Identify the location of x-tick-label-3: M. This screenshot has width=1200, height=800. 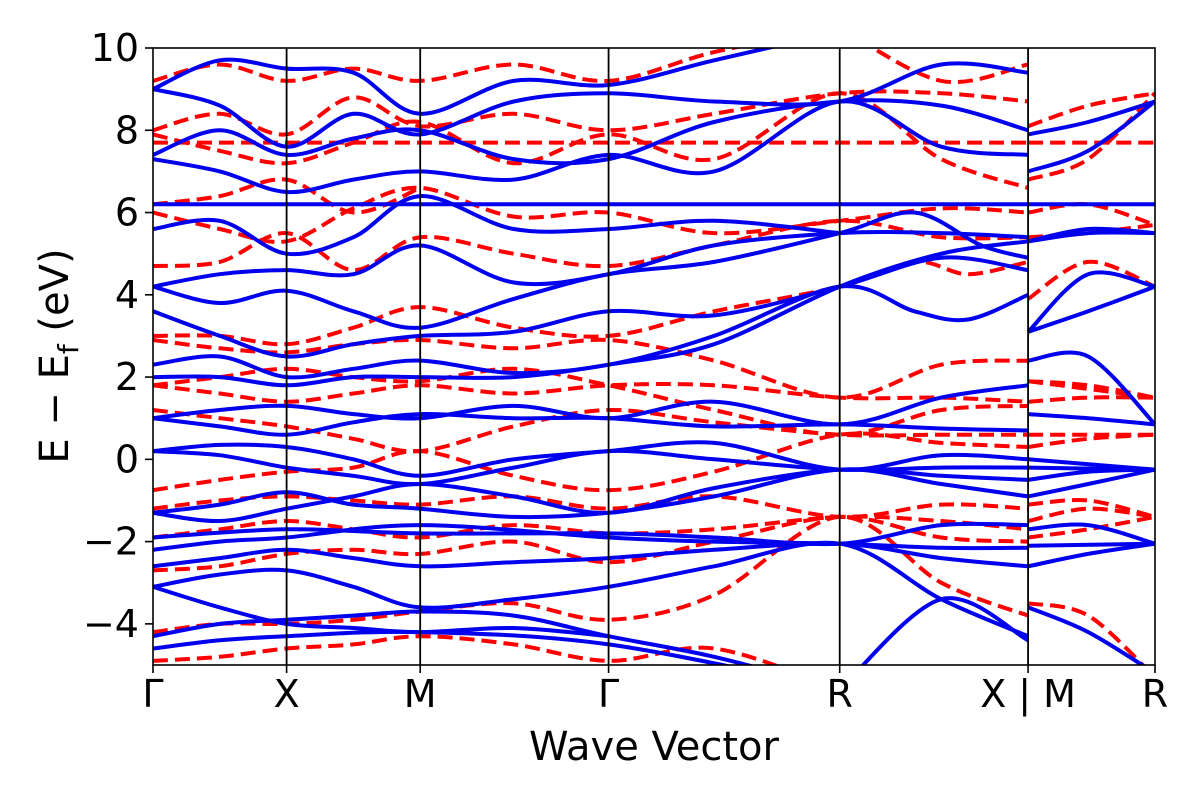
(420, 694).